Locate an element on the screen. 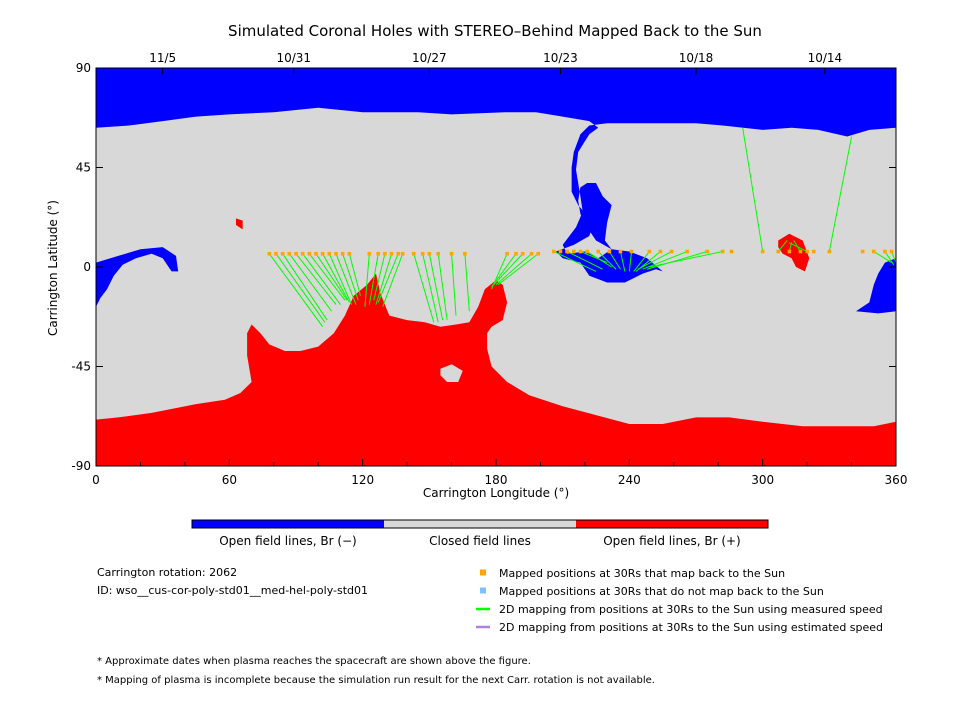 The image size is (960, 720). top-date-label: 10/31 is located at coordinates (293, 58).